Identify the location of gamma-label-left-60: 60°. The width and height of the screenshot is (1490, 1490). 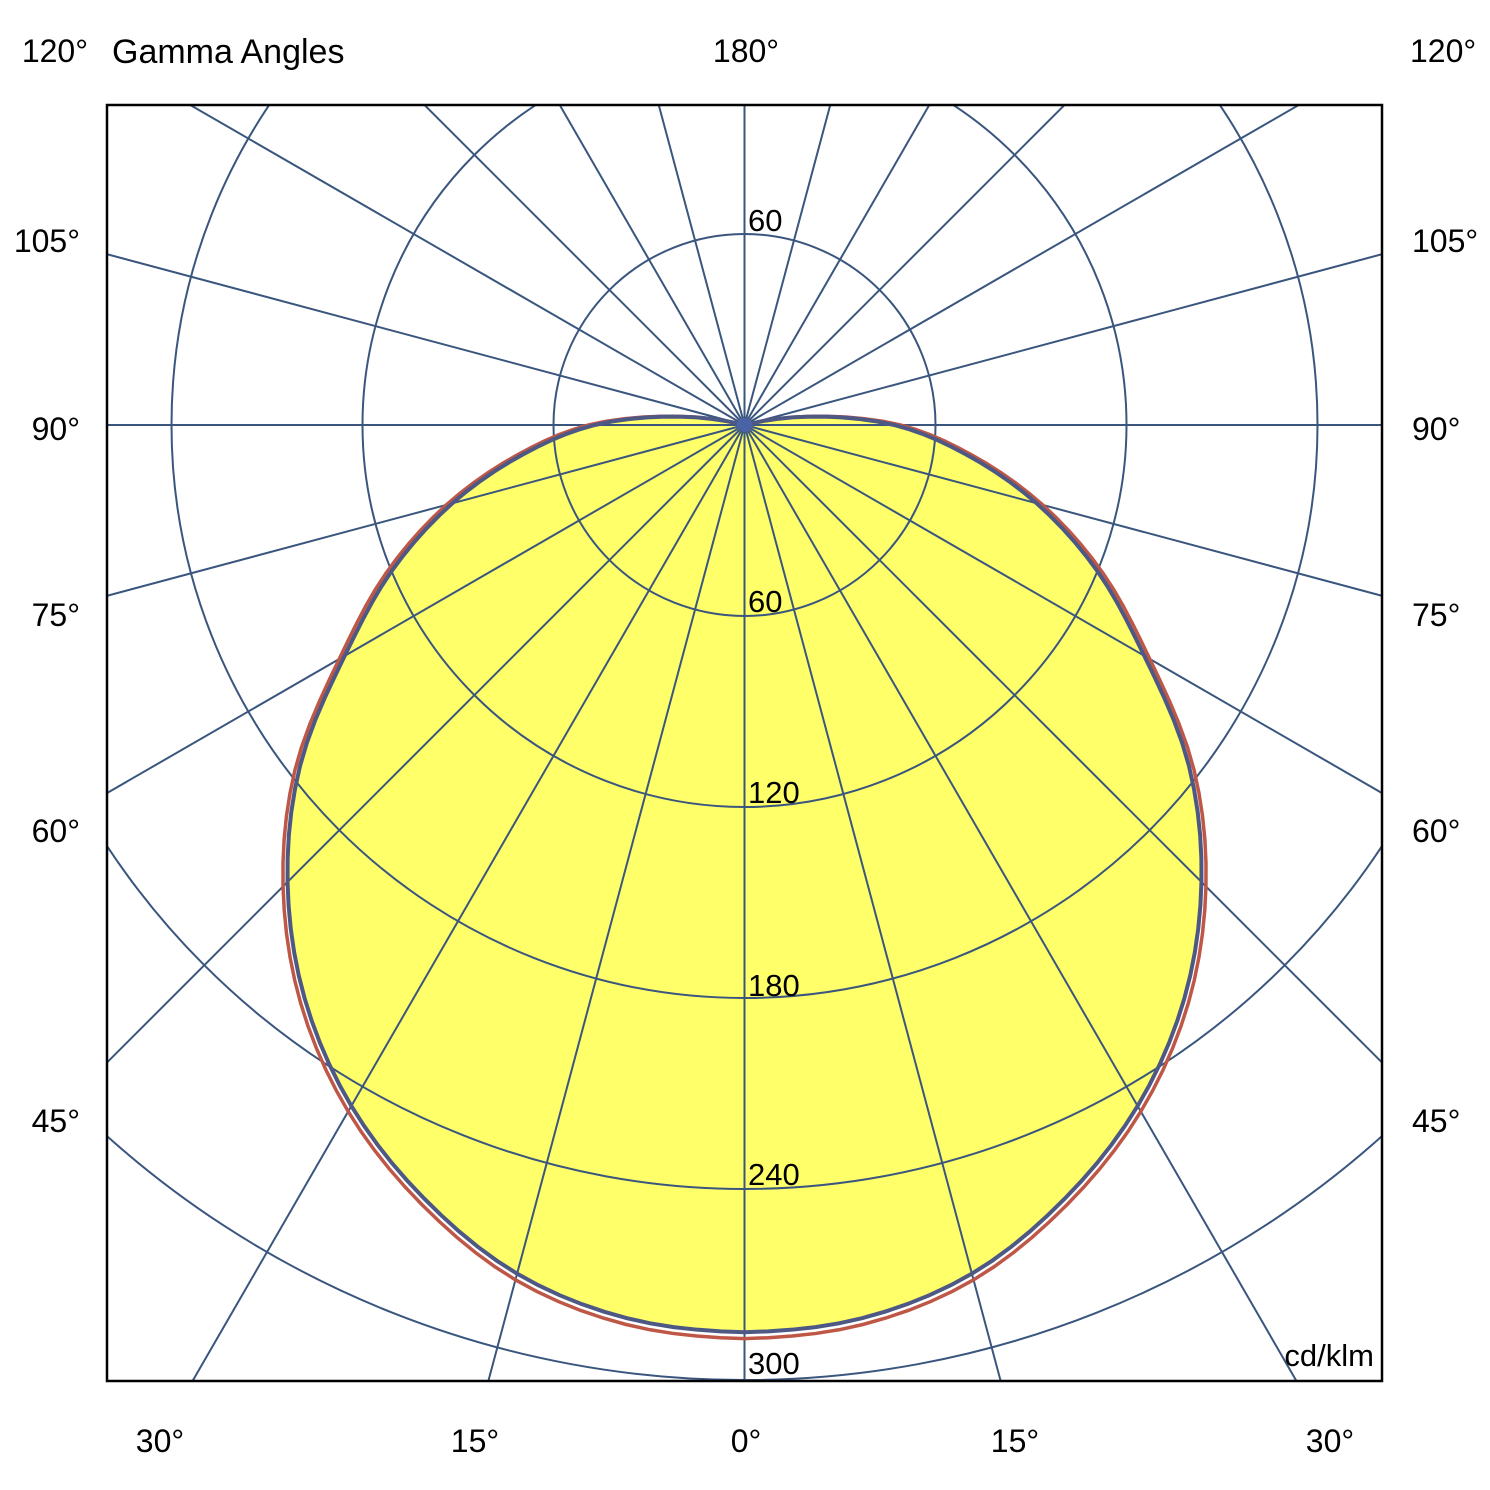
(56, 831).